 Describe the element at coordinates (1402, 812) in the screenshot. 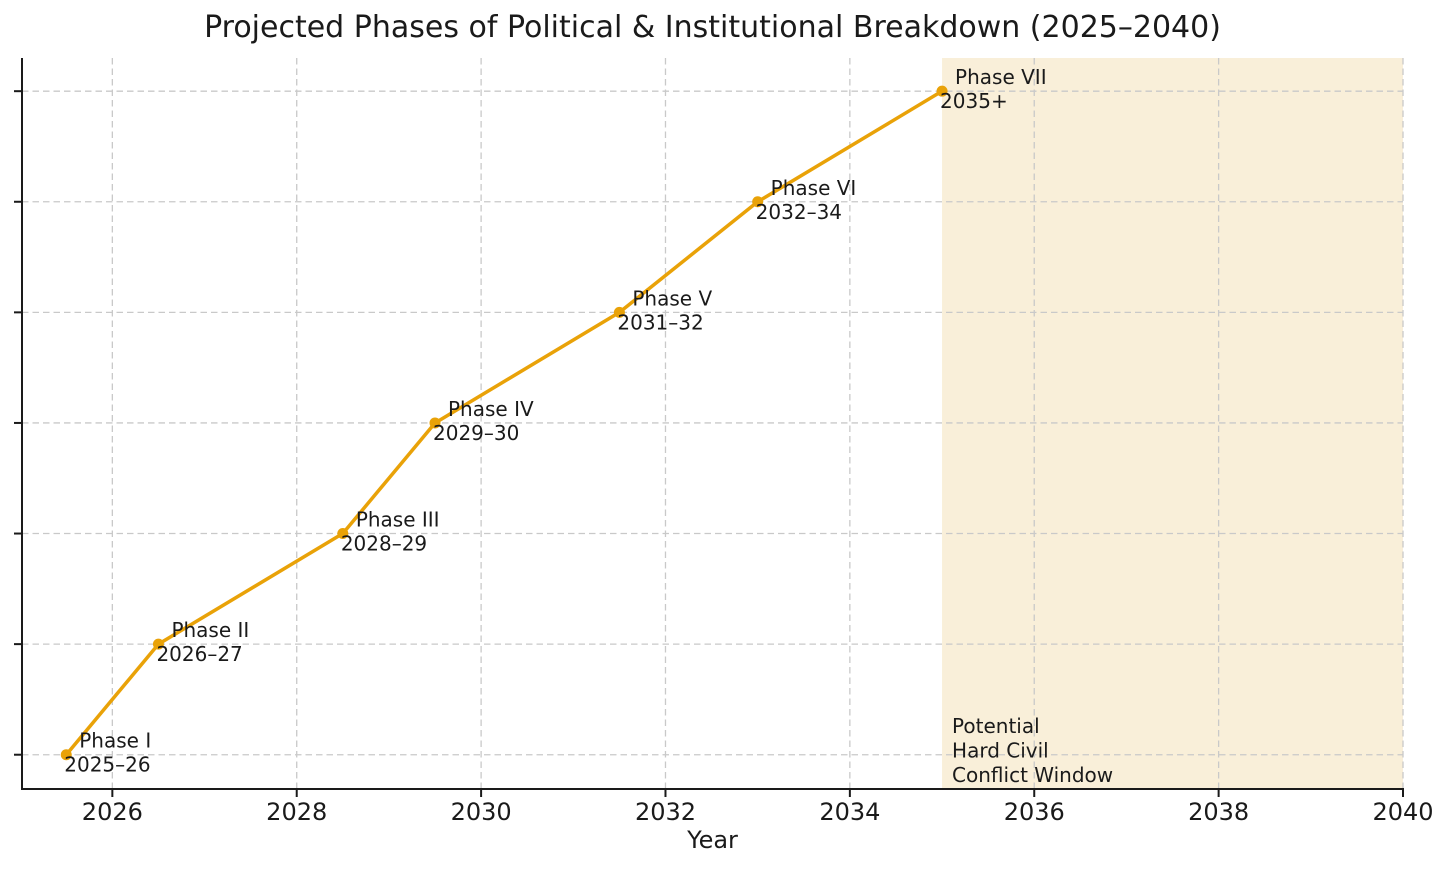

I see `x-tick-label: 2040` at that location.